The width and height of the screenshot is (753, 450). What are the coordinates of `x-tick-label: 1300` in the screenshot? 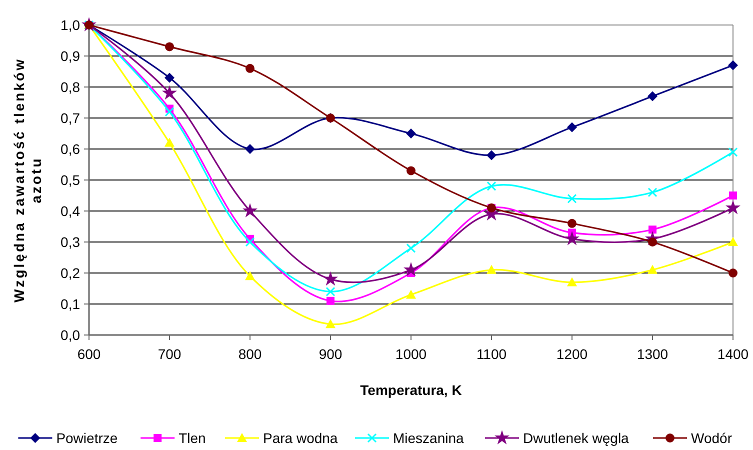 It's located at (652, 354).